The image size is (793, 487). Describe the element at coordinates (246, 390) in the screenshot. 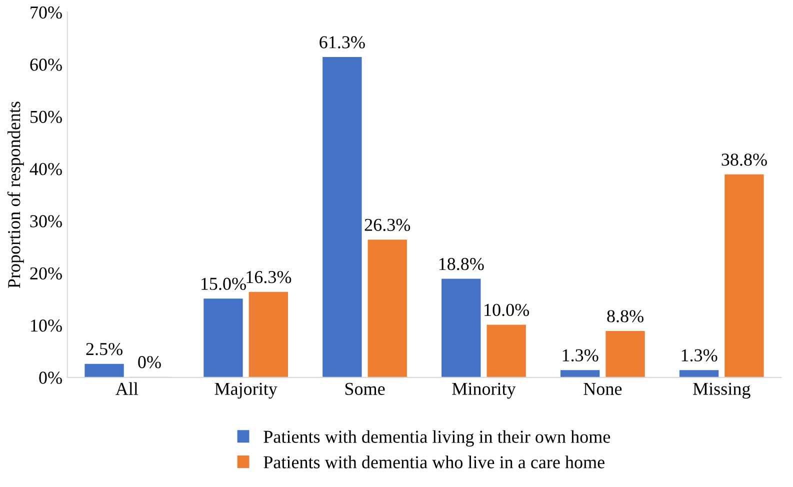

I see `x-tick-label: Majority` at that location.